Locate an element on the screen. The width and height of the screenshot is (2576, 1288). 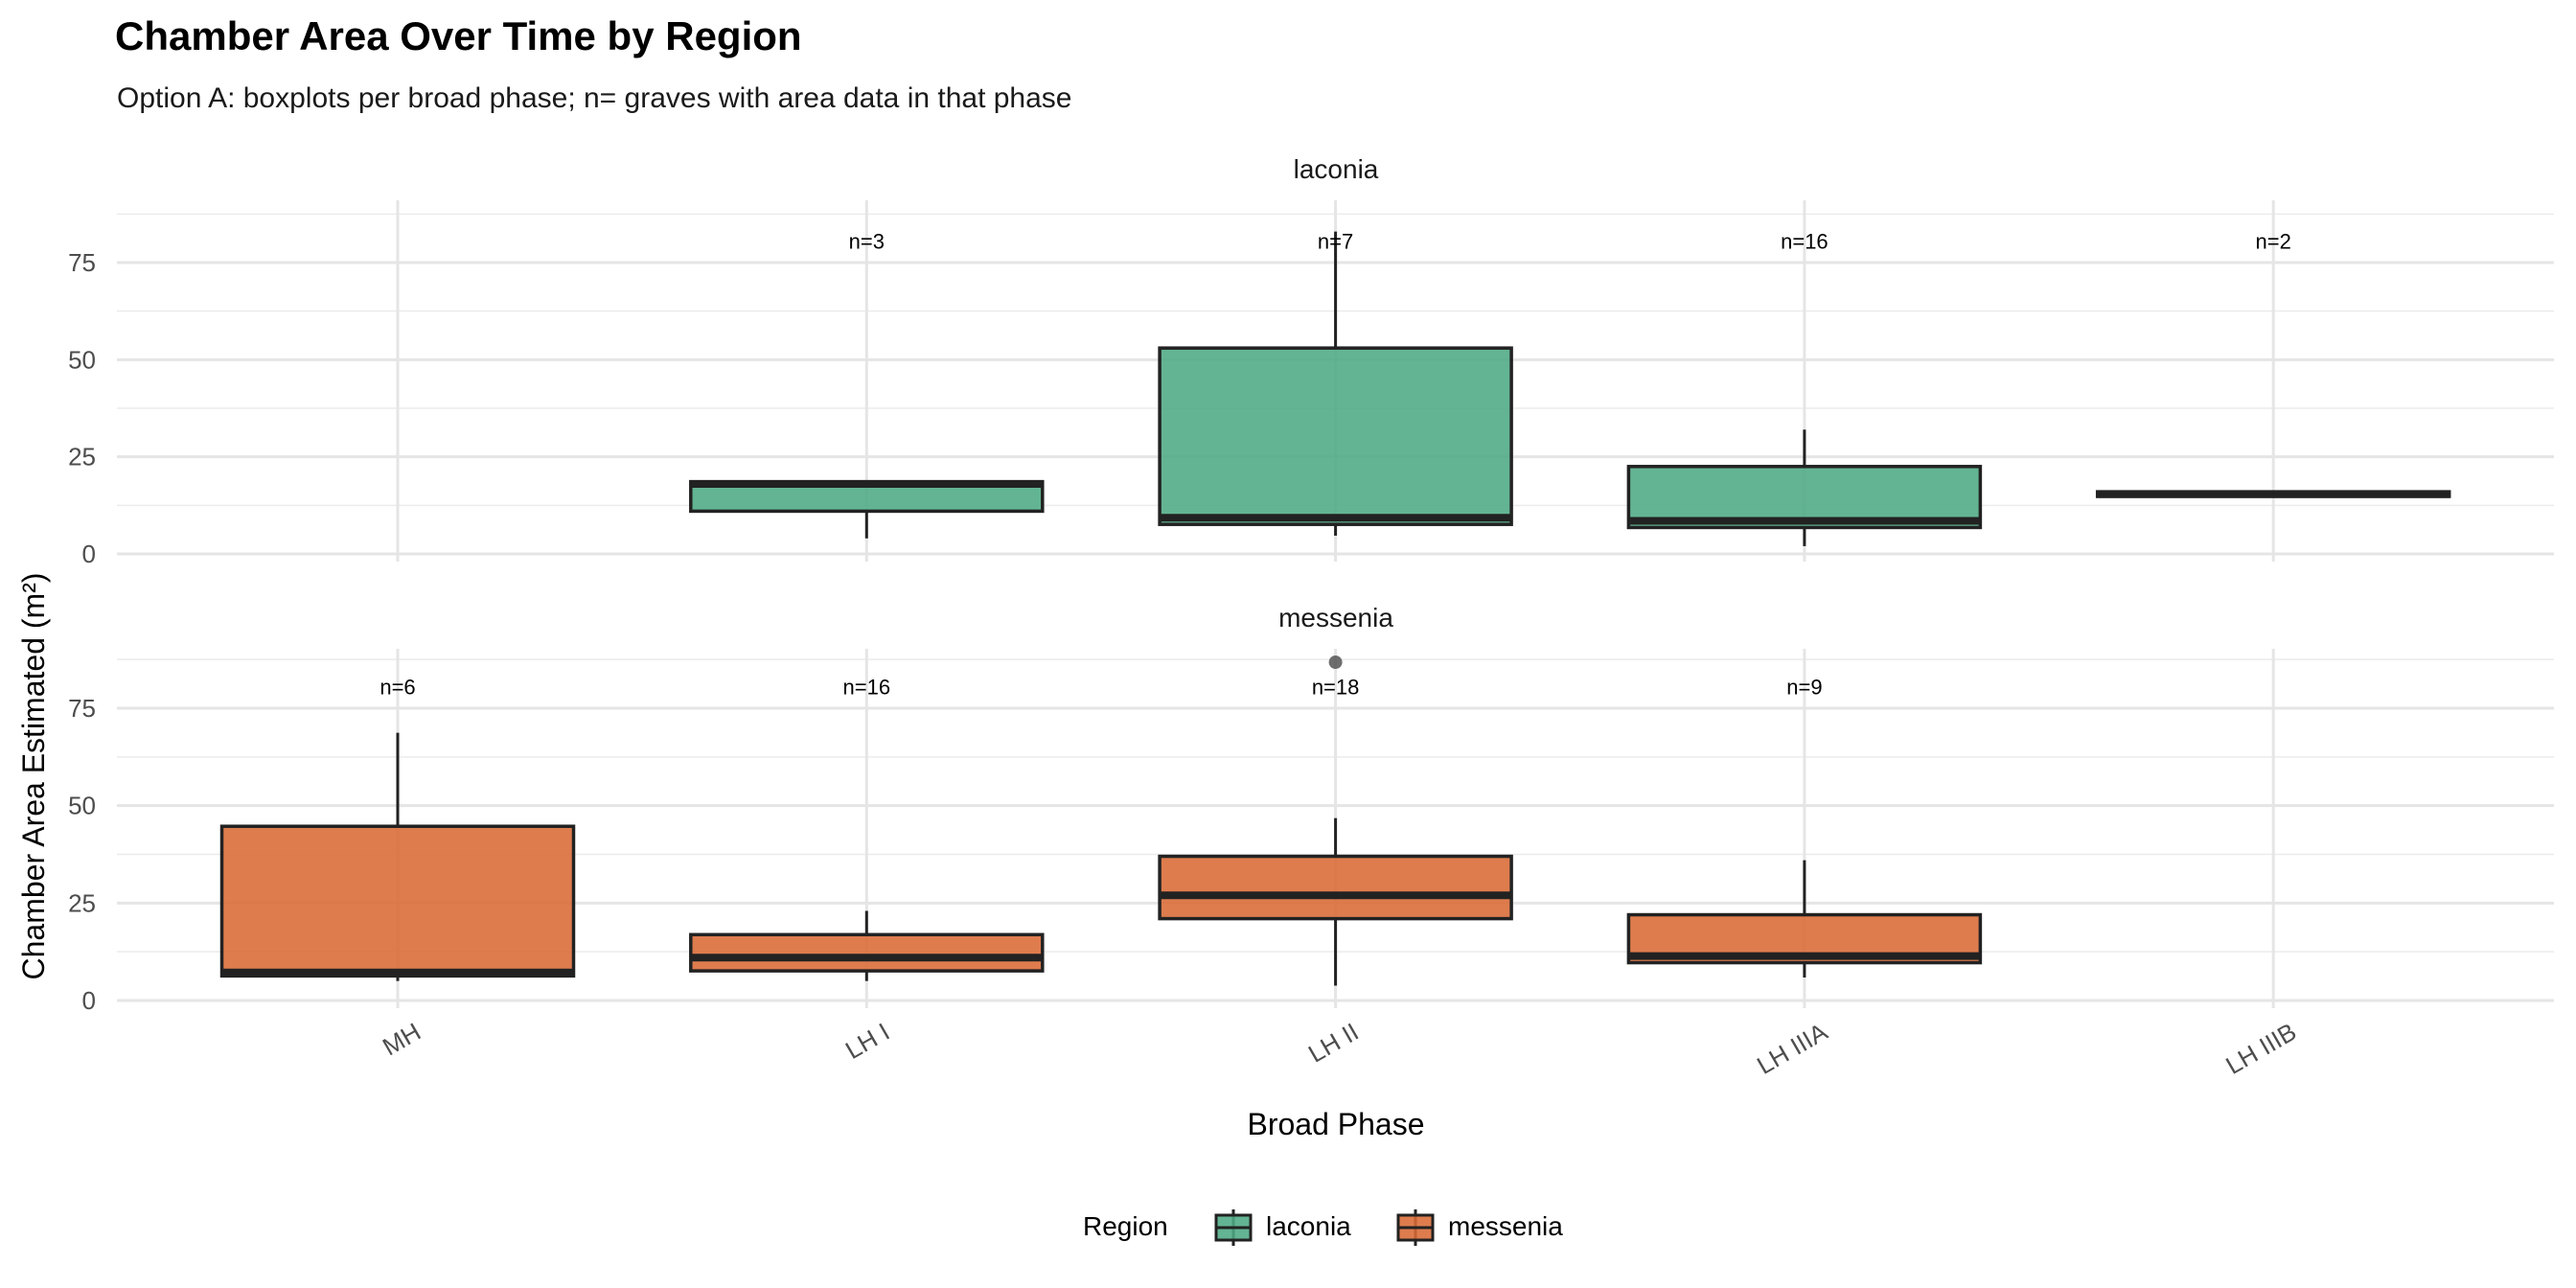
legend-title: Region is located at coordinates (1125, 1226).